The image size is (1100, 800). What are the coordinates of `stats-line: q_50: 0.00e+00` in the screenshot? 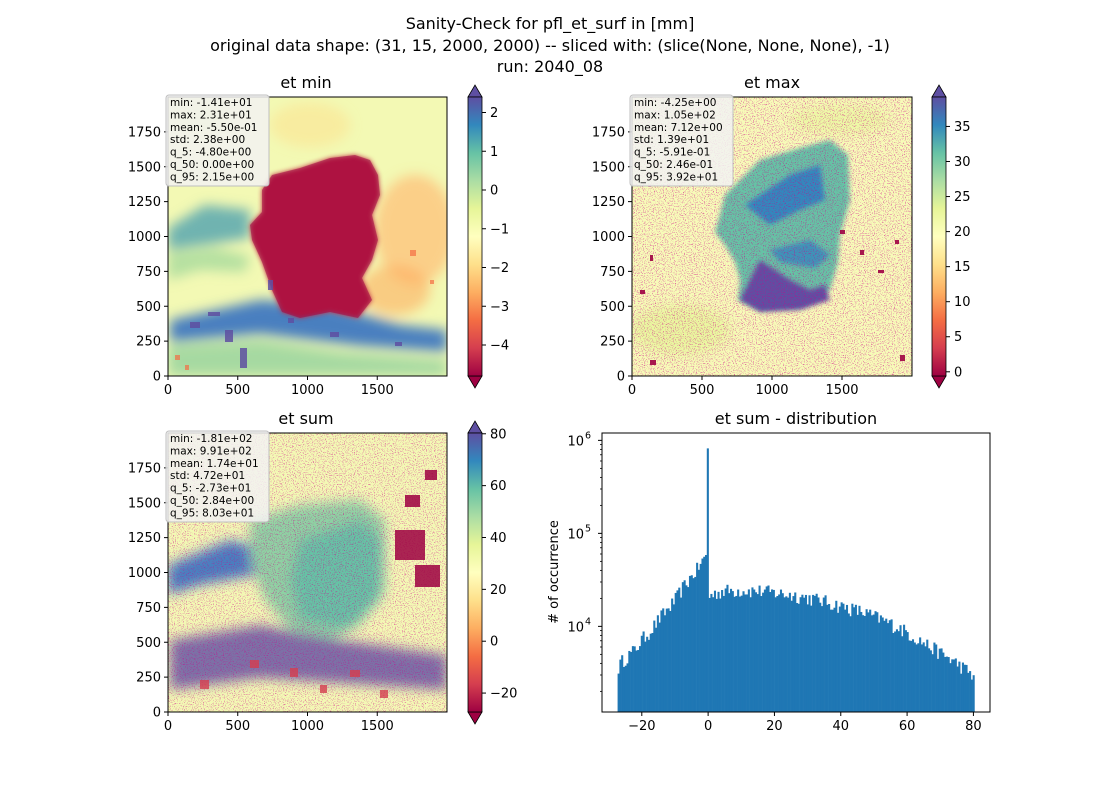 It's located at (212, 165).